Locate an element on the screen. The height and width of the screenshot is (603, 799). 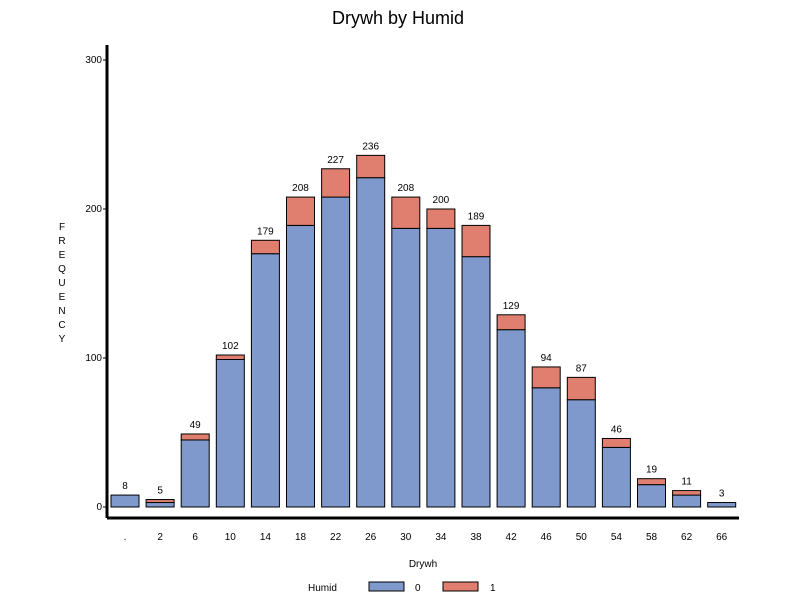
y-axis-label-letter: N is located at coordinates (61, 311).